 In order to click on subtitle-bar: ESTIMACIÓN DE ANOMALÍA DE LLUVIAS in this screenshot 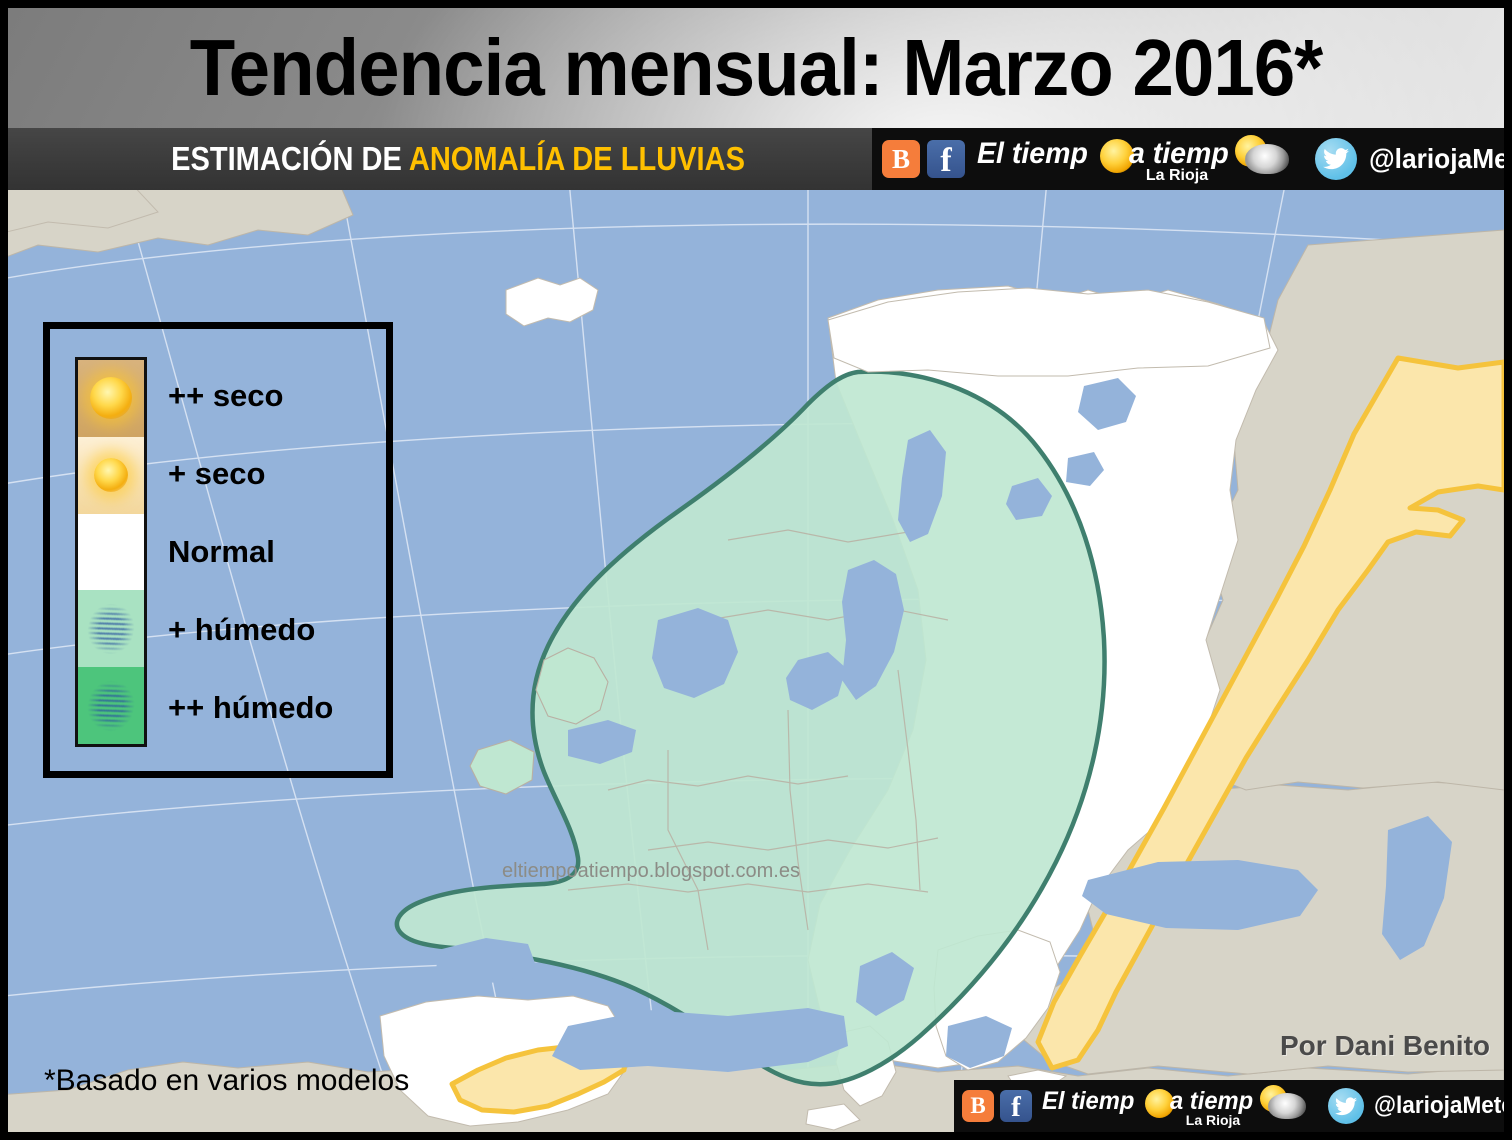, I will do `click(458, 159)`.